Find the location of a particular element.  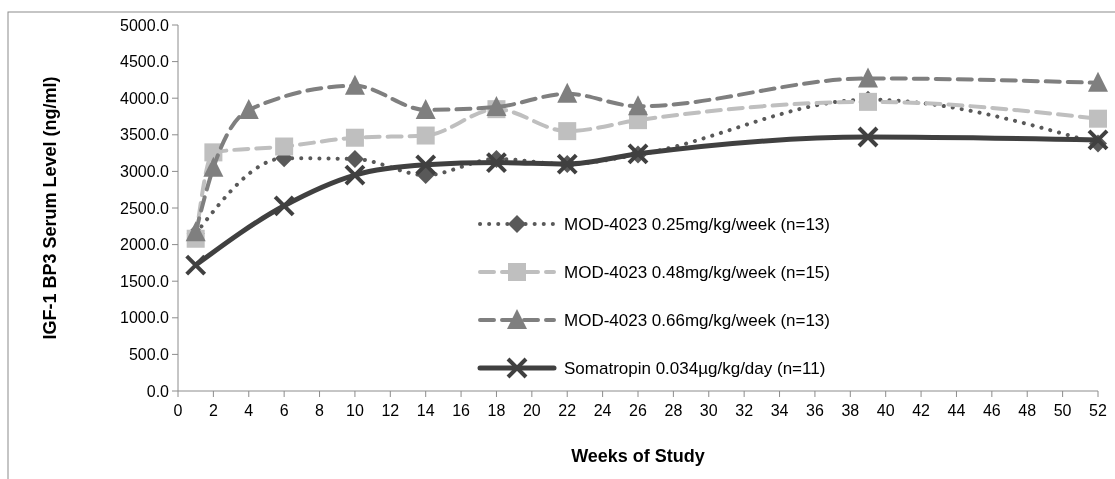

x-tick-label: 16 is located at coordinates (461, 410).